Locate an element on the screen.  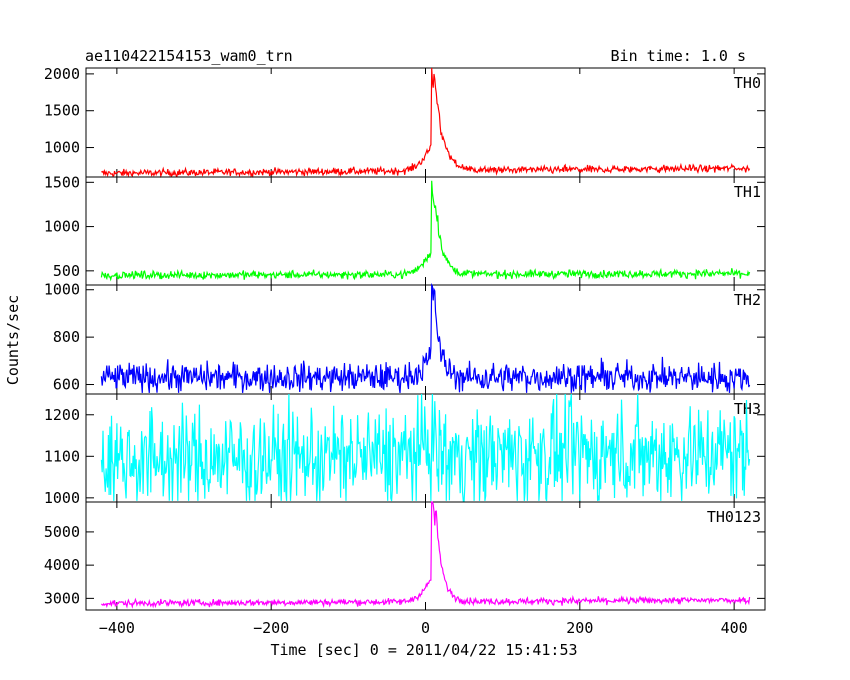
series-line-th2 is located at coordinates (425, 337).